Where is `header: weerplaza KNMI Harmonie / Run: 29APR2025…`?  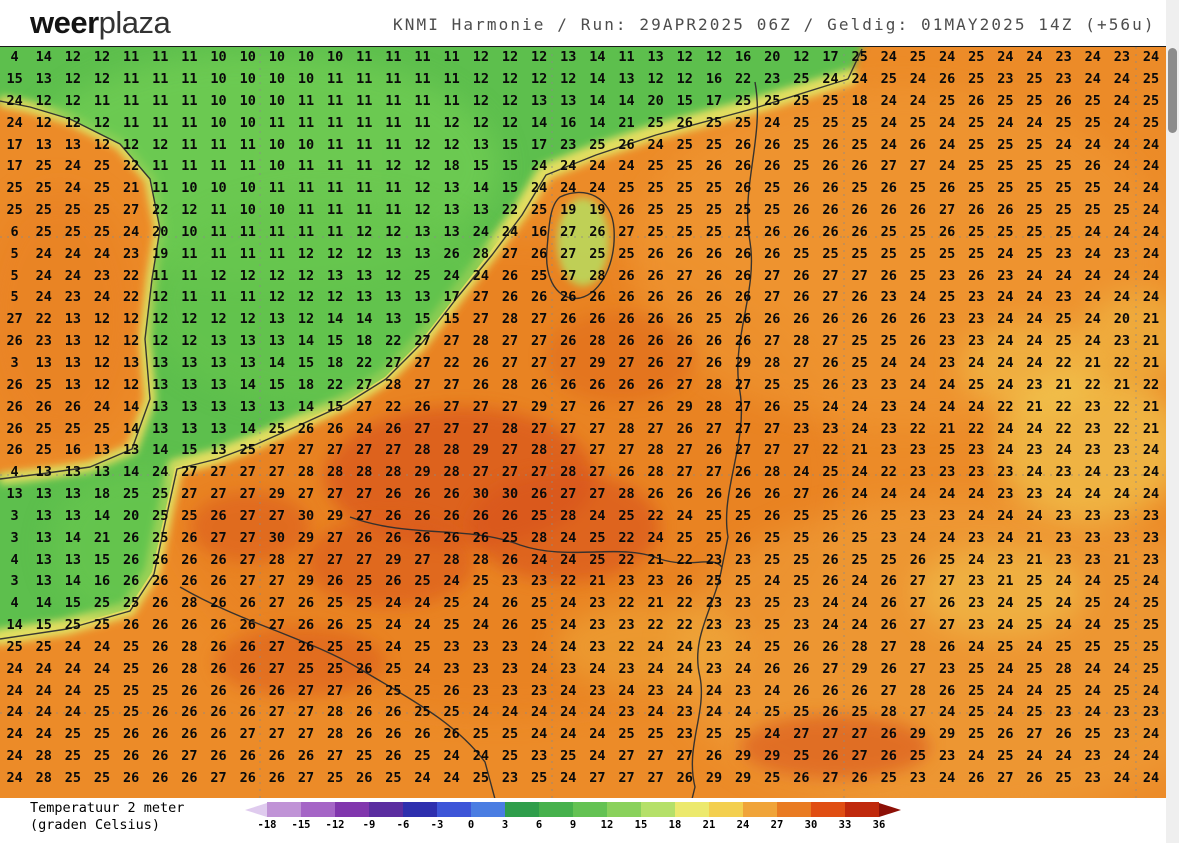 header: weerplaza KNMI Harmonie / Run: 29APR2025… is located at coordinates (583, 23).